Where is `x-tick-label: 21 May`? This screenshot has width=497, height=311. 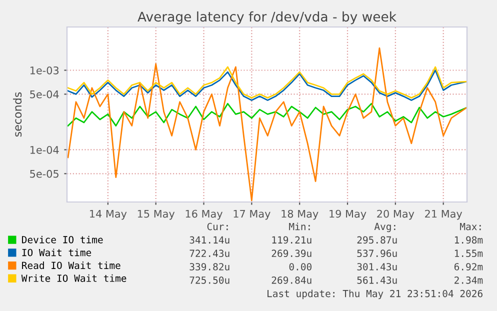 x-tick-label: 21 May is located at coordinates (443, 215).